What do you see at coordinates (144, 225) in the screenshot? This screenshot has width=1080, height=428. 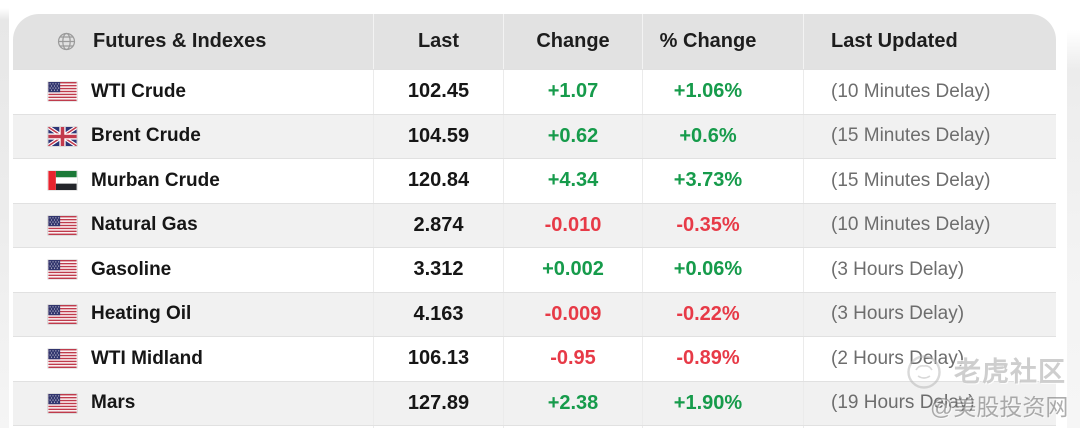 I see `instrument-name: Natural Gas` at bounding box center [144, 225].